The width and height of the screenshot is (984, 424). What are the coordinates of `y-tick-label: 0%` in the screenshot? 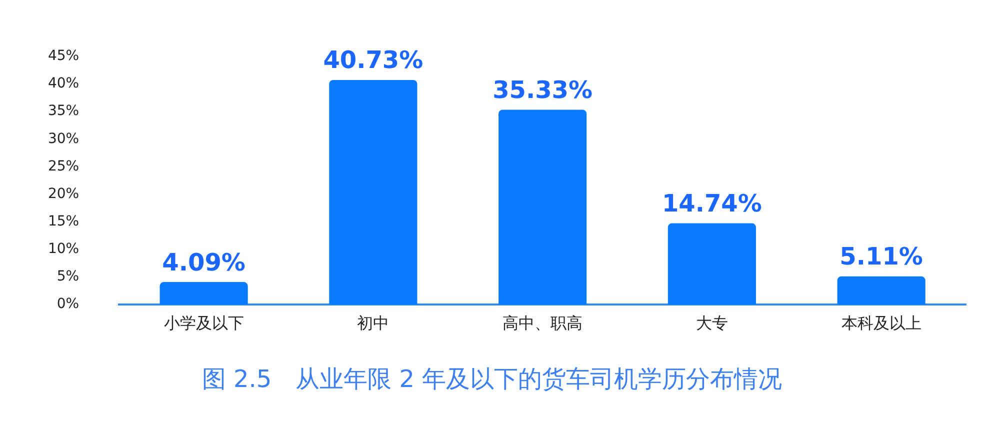 It's located at (68, 304).